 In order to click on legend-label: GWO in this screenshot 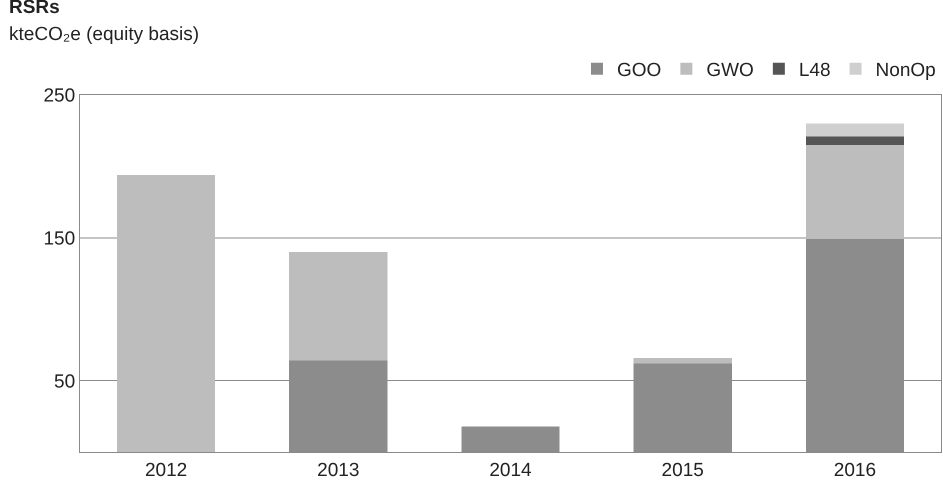, I will do `click(730, 71)`.